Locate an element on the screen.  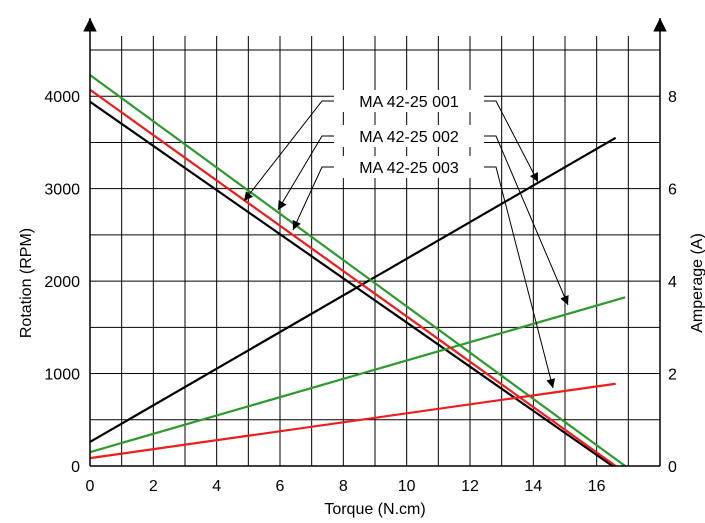
leader-003-speed is located at coordinates (313, 198).